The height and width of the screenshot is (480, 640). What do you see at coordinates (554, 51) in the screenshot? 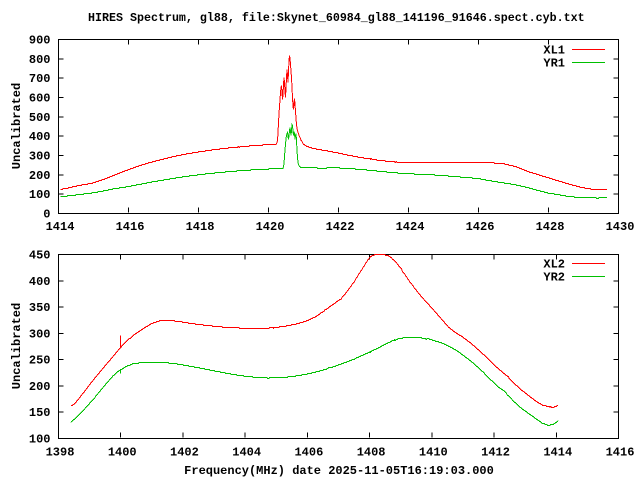
I see `svg-text: XL1` at bounding box center [554, 51].